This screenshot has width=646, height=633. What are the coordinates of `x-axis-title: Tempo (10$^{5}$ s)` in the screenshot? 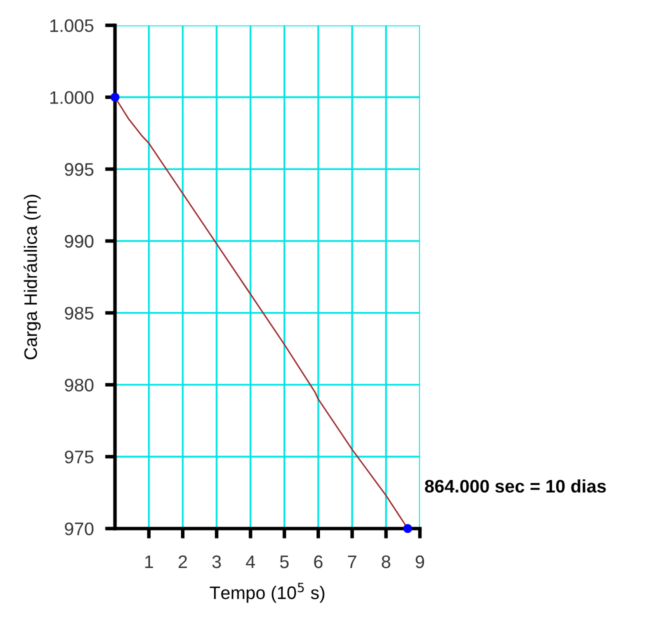 It's located at (267, 592).